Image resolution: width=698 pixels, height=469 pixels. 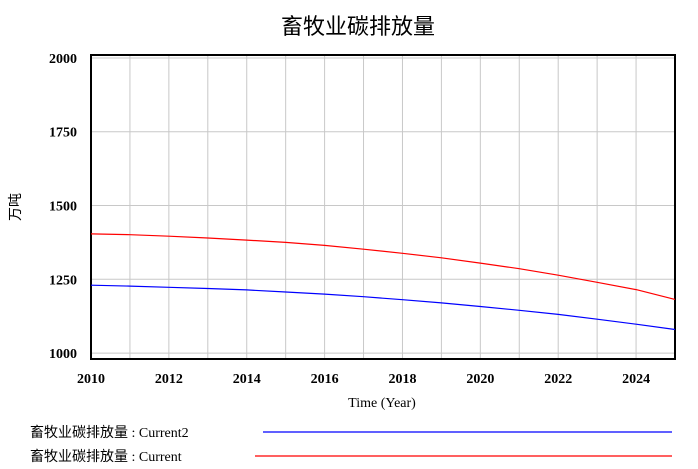 I want to click on x-tick-label: 2010, so click(x=91, y=379).